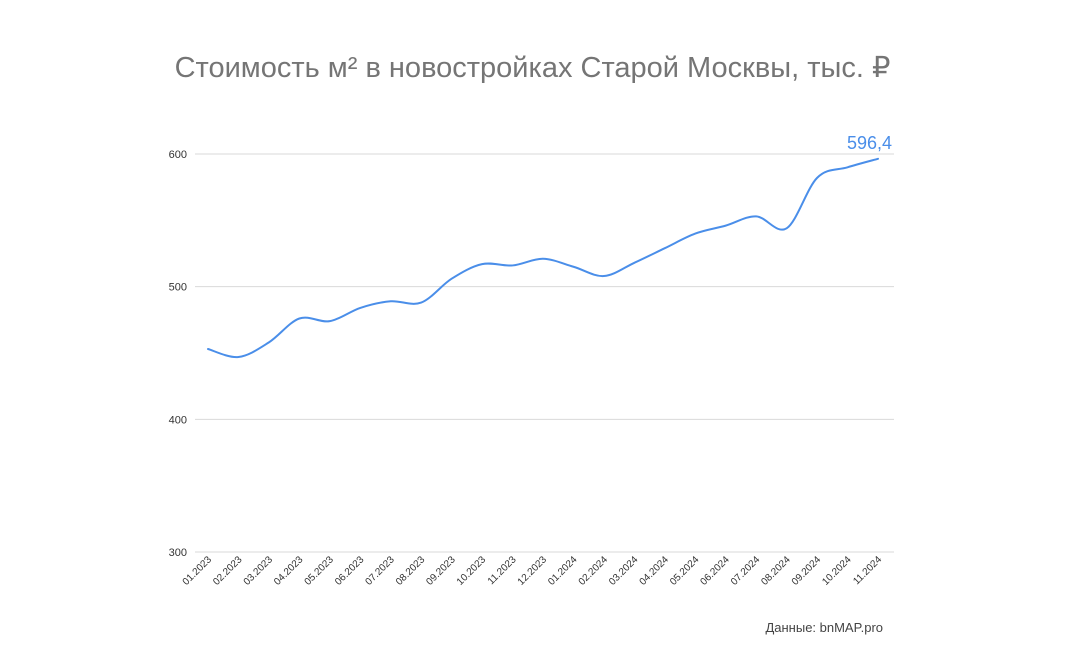 The width and height of the screenshot is (1075, 659). What do you see at coordinates (350, 571) in the screenshot?
I see `x-tick-label: 06.2023` at bounding box center [350, 571].